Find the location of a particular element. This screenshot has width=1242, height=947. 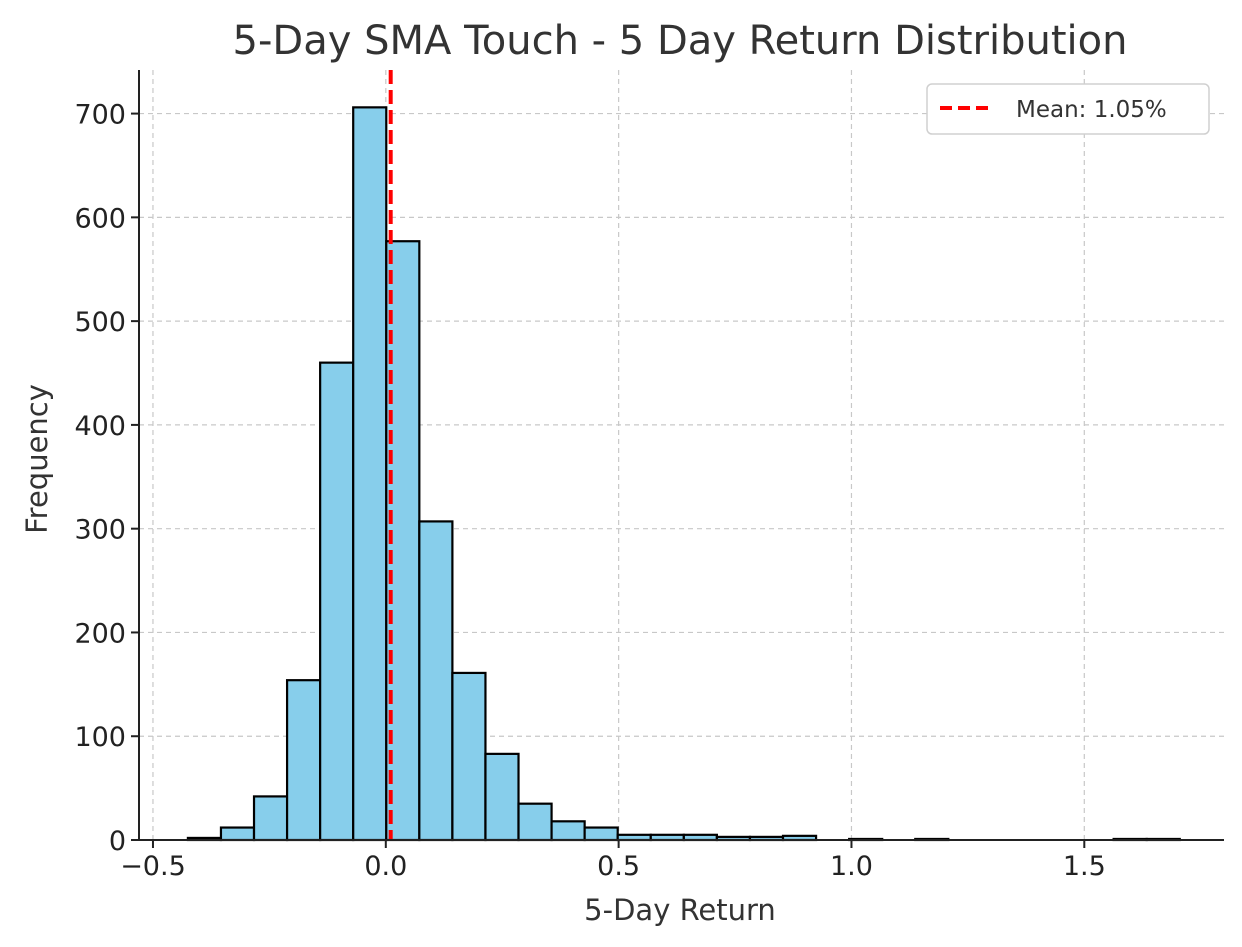

legend-box is located at coordinates (1068, 109).